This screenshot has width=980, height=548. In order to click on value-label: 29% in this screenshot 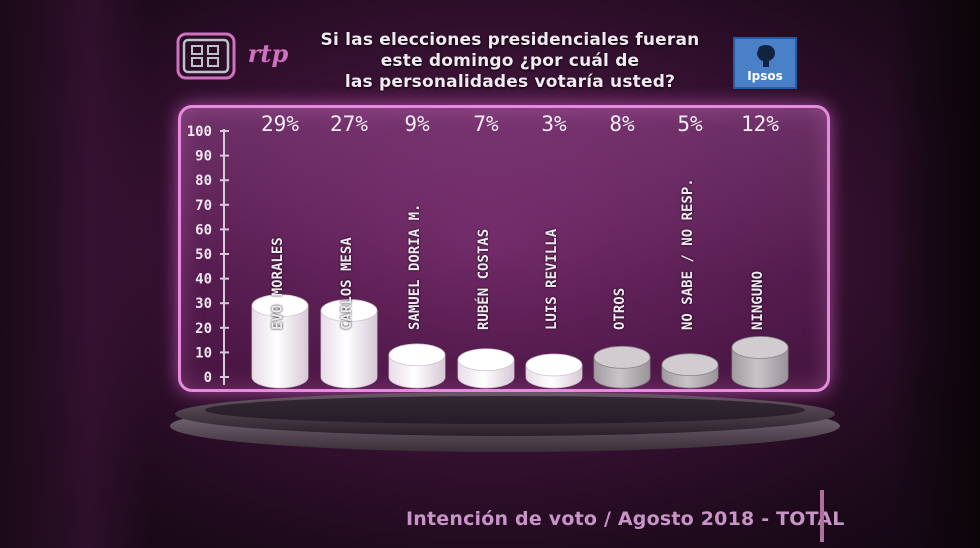, I will do `click(280, 124)`.